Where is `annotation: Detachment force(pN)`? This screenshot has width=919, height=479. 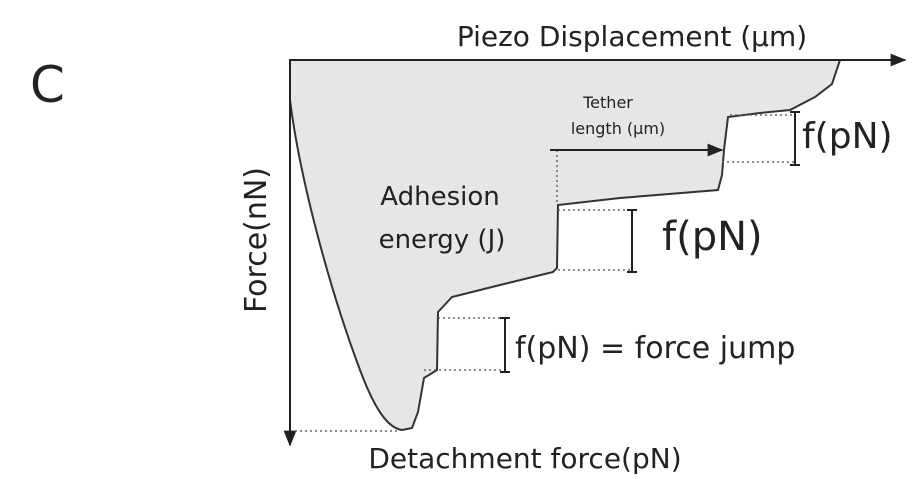
annotation: Detachment force(pN) is located at coordinates (524, 458).